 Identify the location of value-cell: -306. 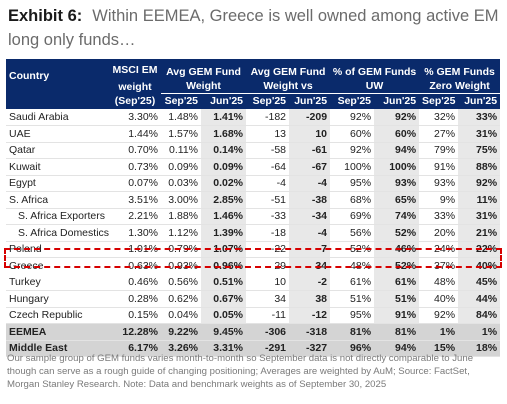
(268, 332).